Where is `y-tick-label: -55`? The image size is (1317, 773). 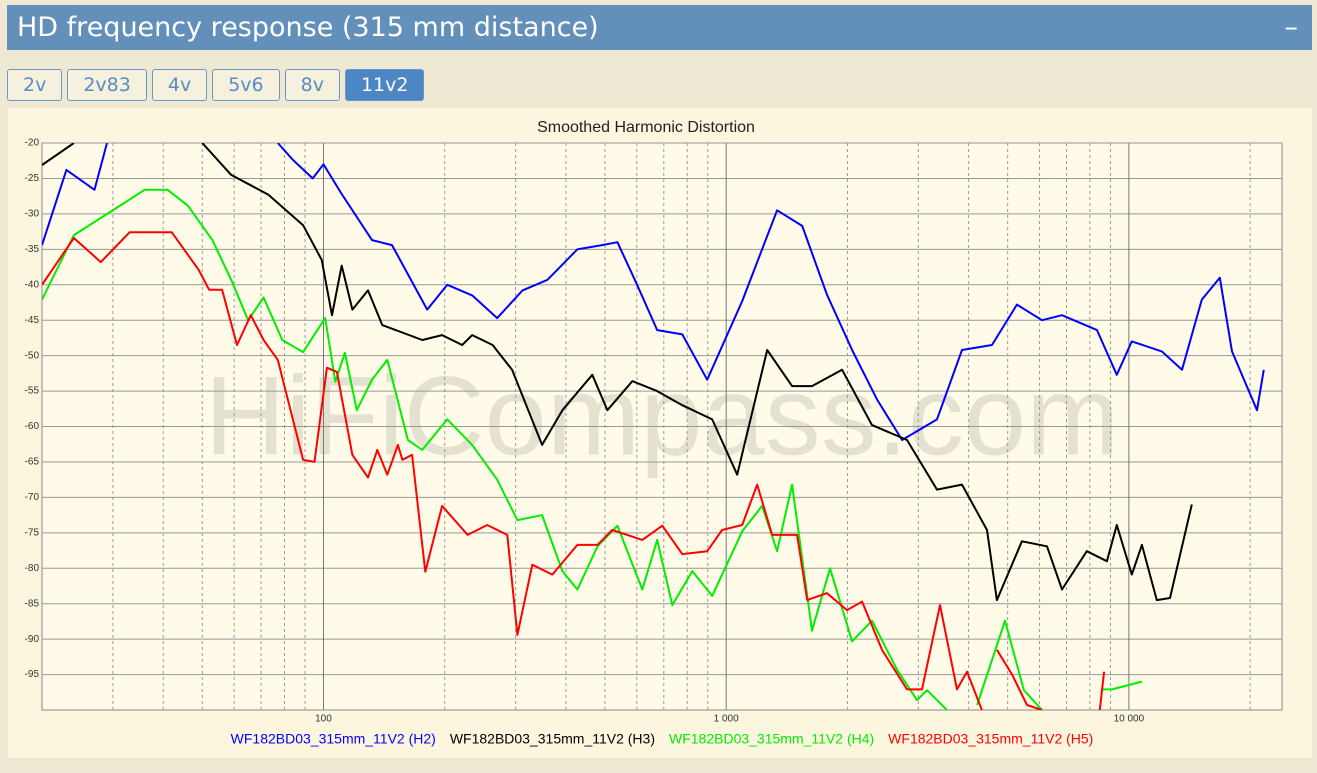
y-tick-label: -55 is located at coordinates (32, 391).